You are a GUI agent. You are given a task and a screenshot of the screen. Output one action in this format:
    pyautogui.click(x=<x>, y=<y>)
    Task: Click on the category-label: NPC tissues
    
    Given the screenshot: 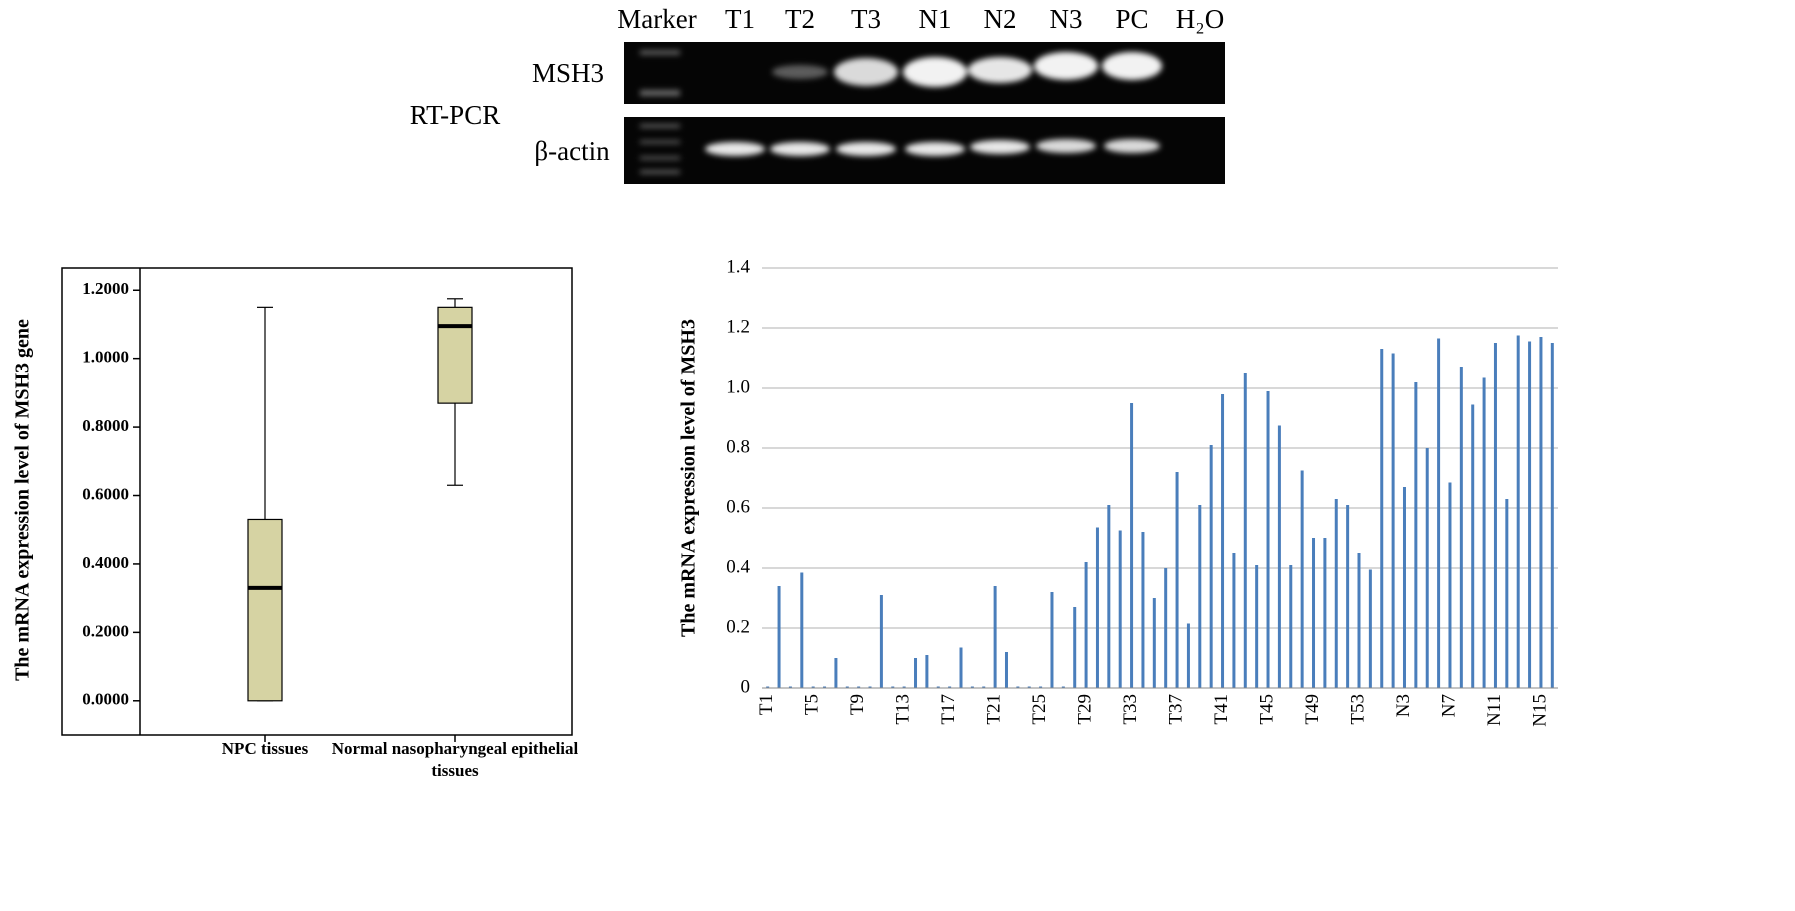 What is the action you would take?
    pyautogui.click(x=265, y=748)
    